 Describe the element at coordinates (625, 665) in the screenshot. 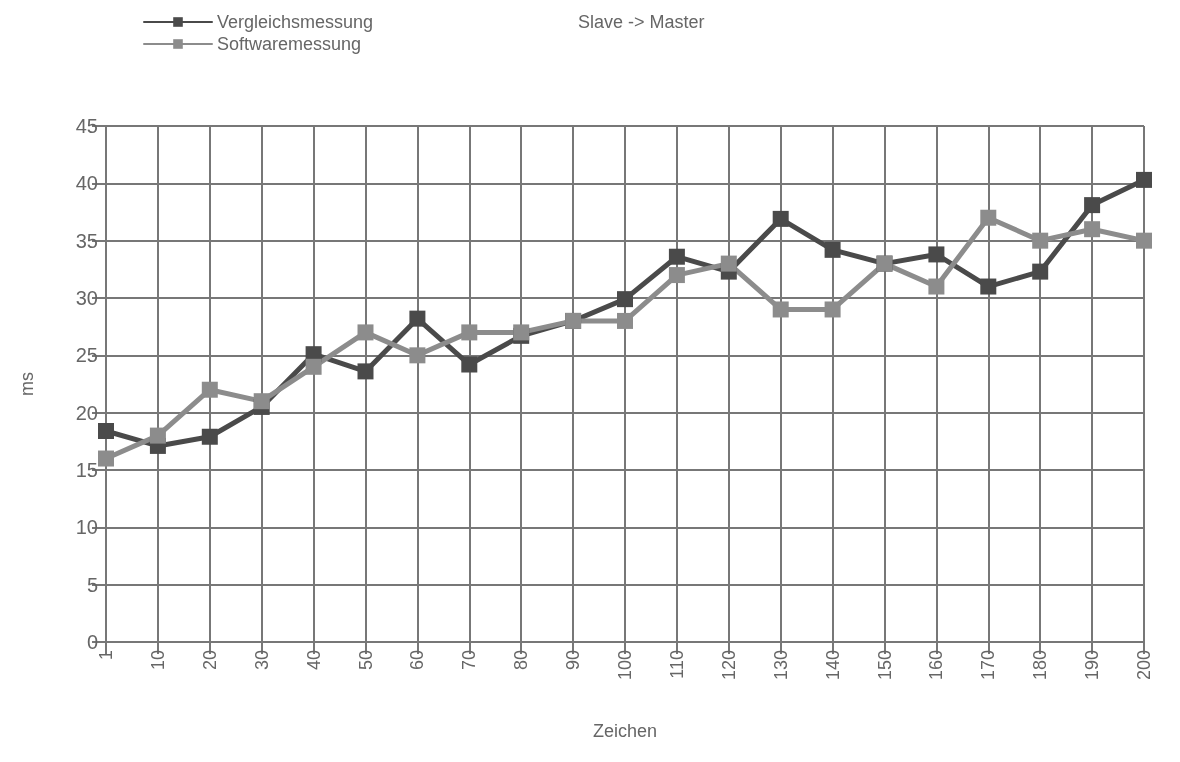

I see `x-tick-label: 100` at that location.